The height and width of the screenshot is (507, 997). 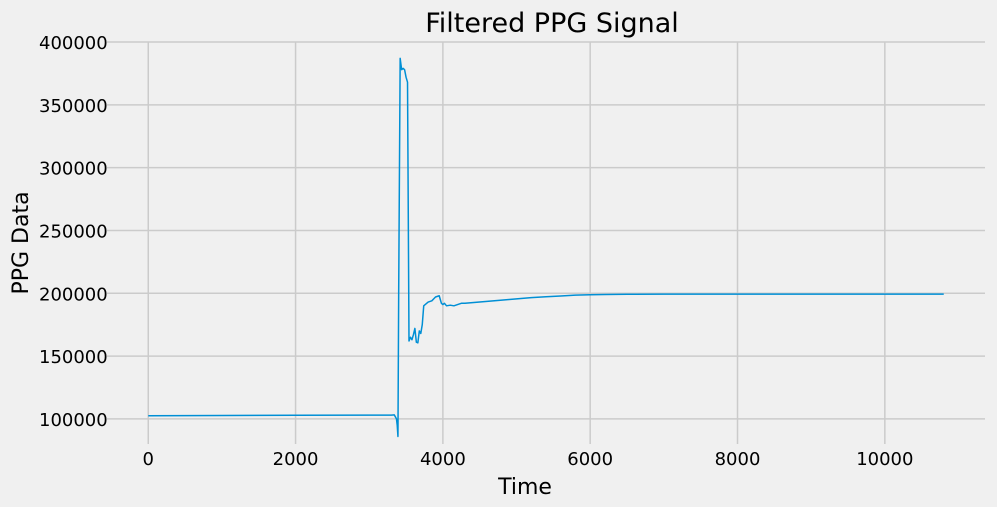 I want to click on chart-title: Filtered PPG Signal, so click(x=552, y=23).